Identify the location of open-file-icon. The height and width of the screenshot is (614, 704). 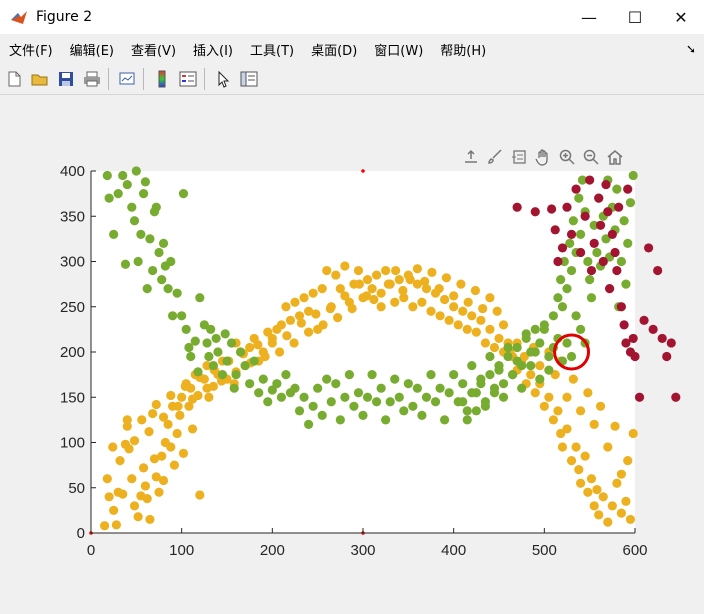
(40, 79).